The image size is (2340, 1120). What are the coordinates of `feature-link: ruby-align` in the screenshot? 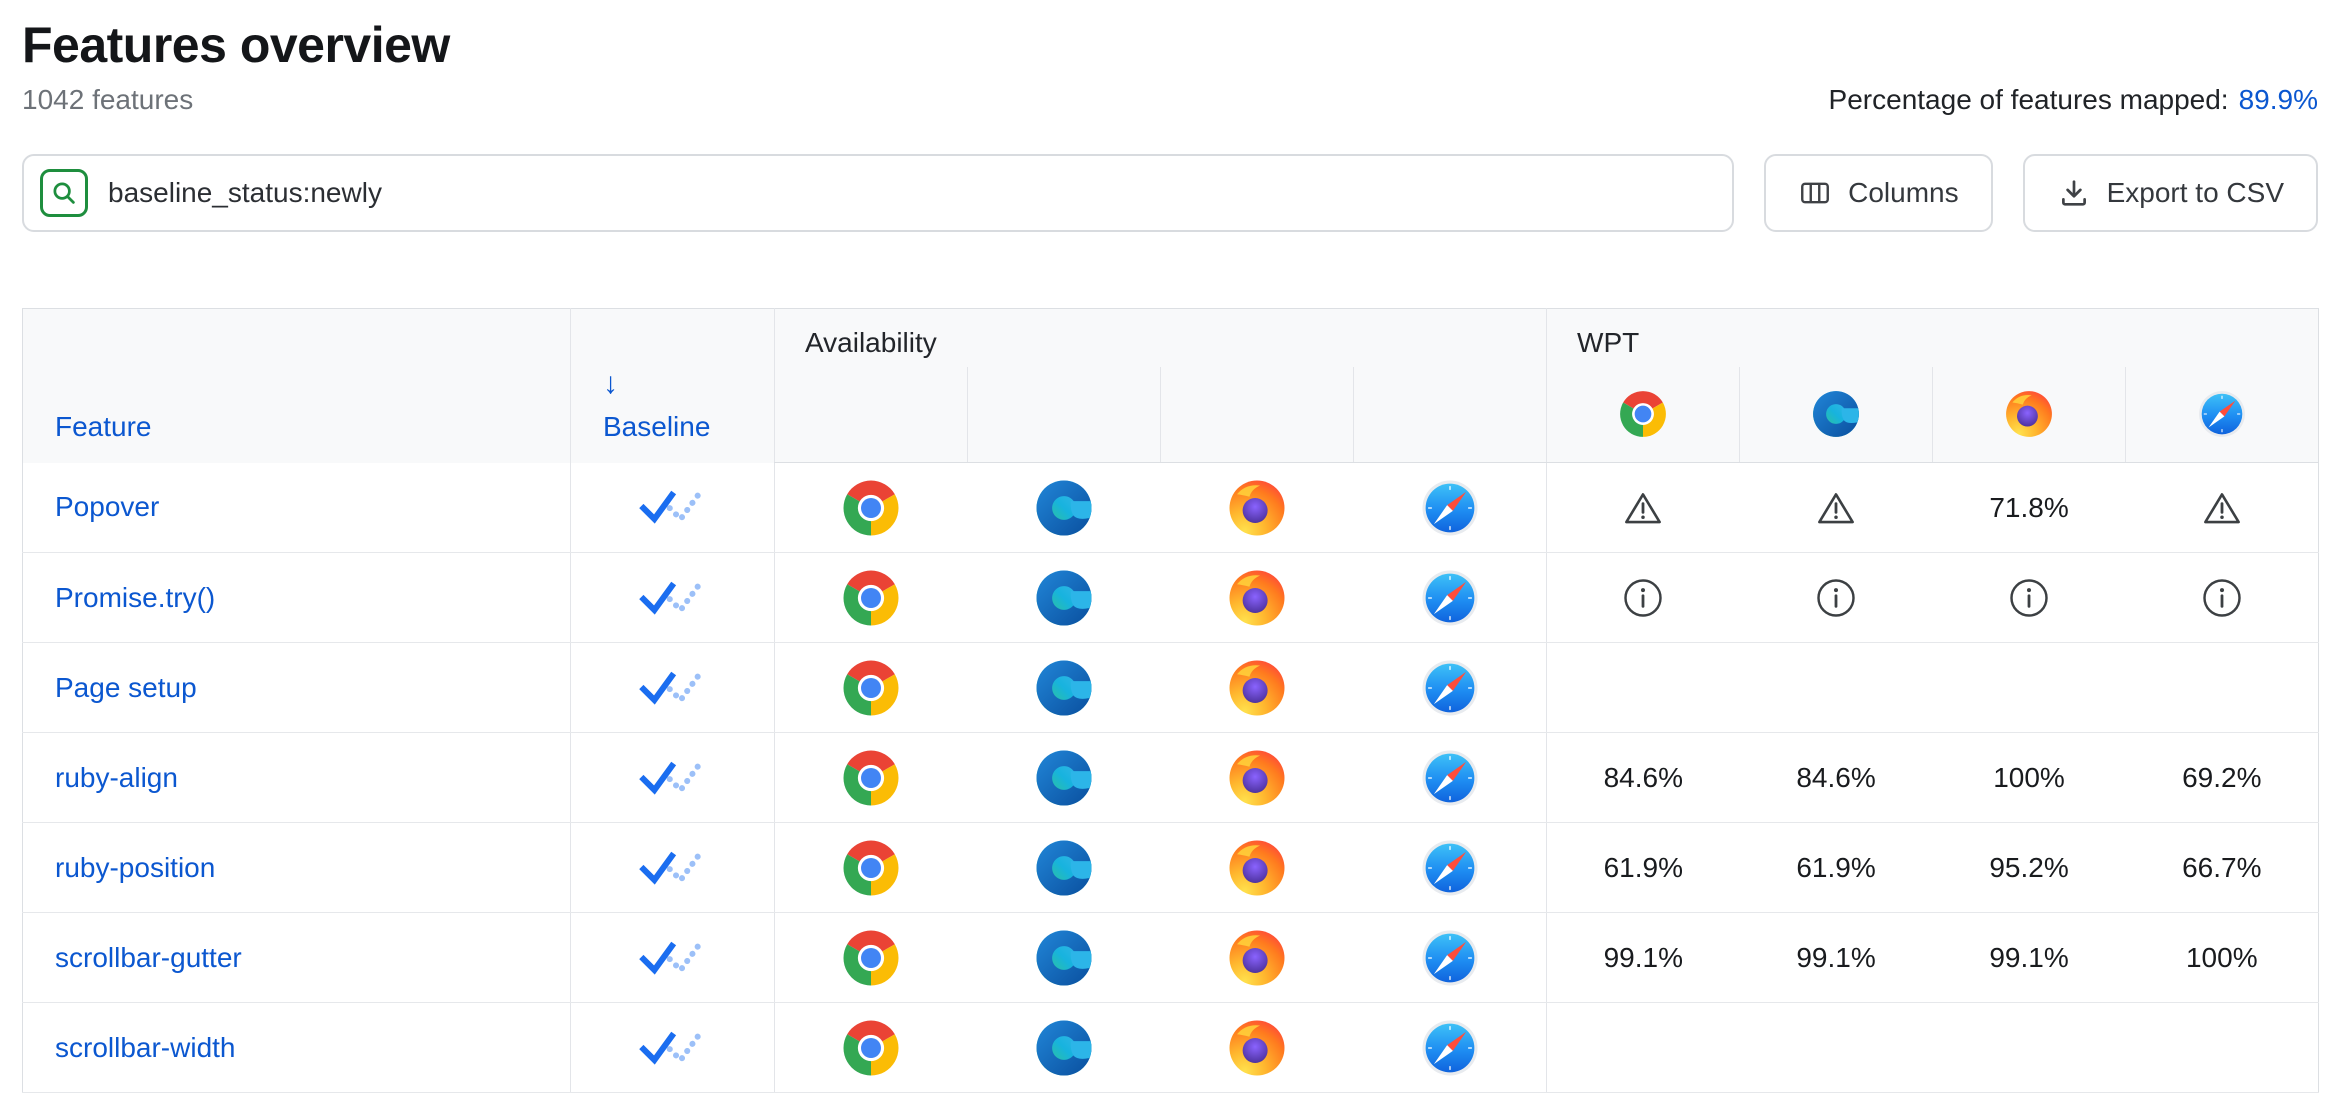 It's located at (116, 777).